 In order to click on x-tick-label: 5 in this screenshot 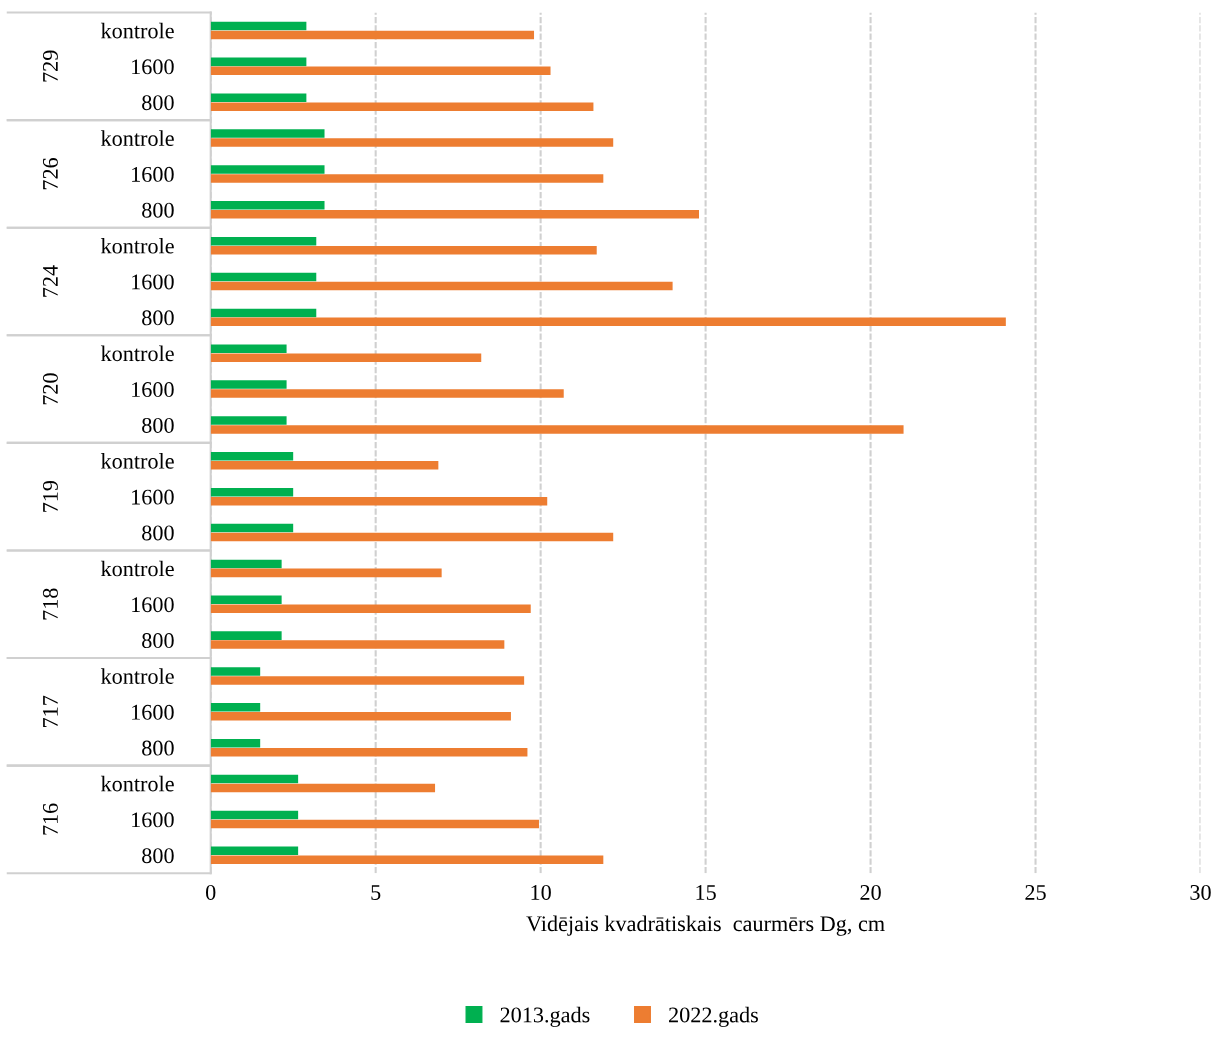, I will do `click(376, 892)`.